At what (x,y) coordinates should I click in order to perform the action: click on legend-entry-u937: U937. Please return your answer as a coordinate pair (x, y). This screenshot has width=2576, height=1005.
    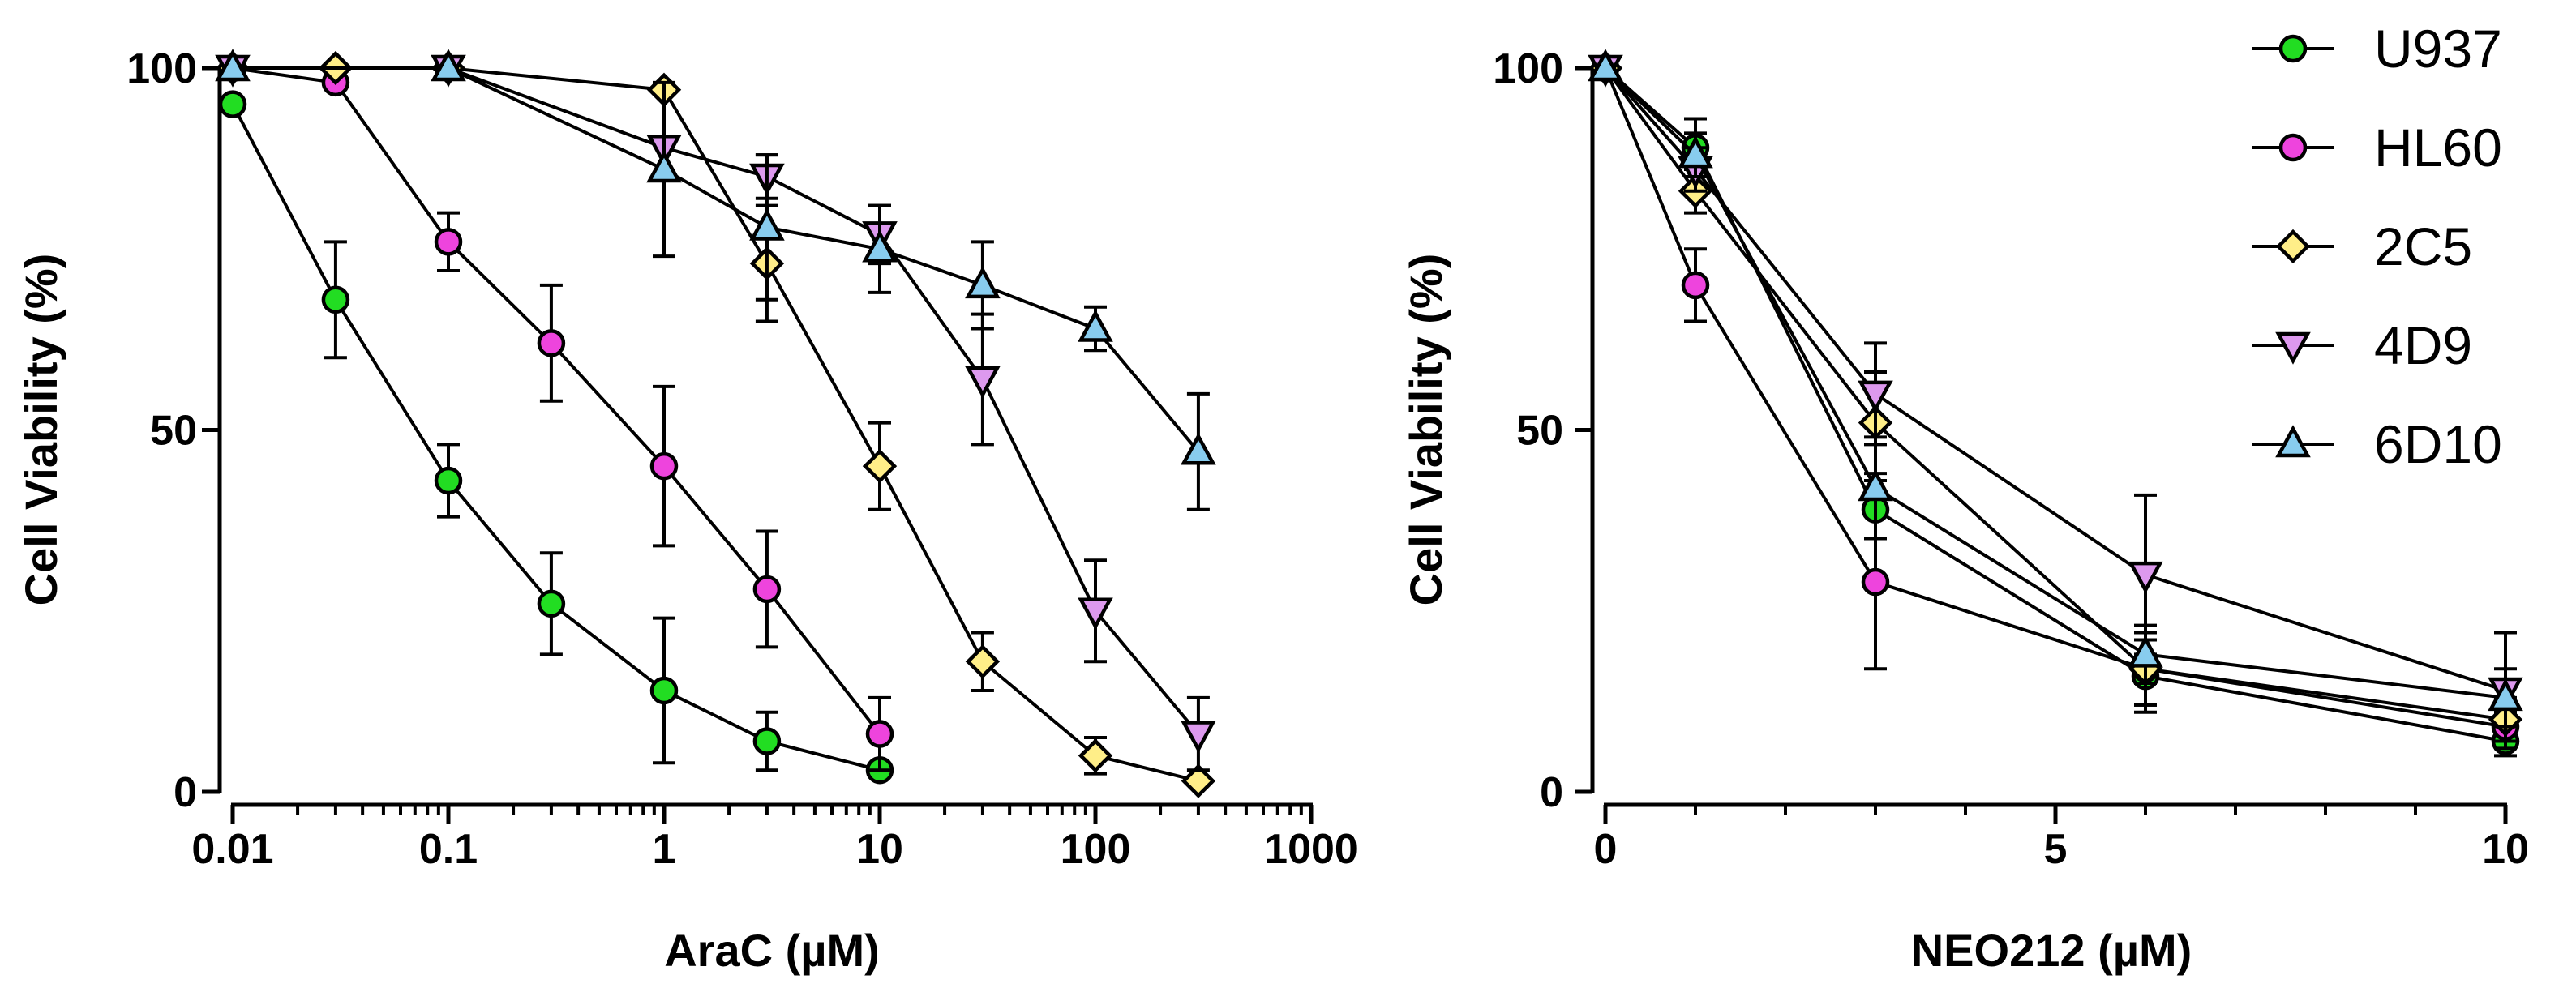
    Looking at the image, I should click on (2377, 49).